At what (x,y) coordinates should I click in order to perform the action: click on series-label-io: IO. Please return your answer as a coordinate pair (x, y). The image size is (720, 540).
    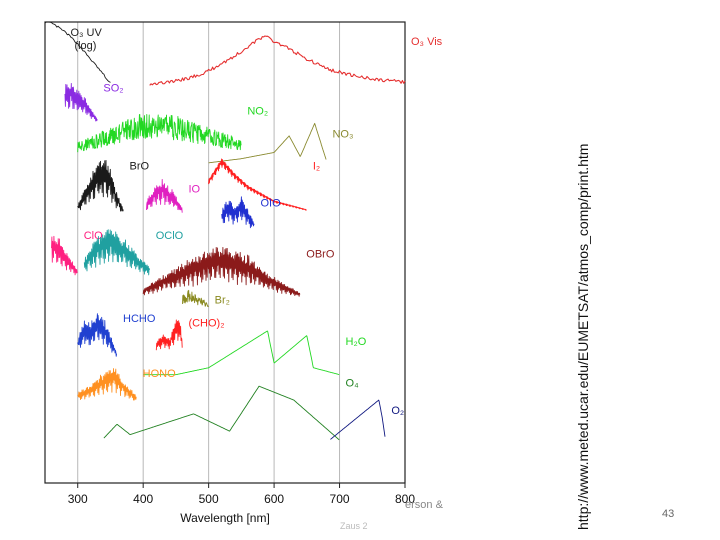
    Looking at the image, I should click on (194, 190).